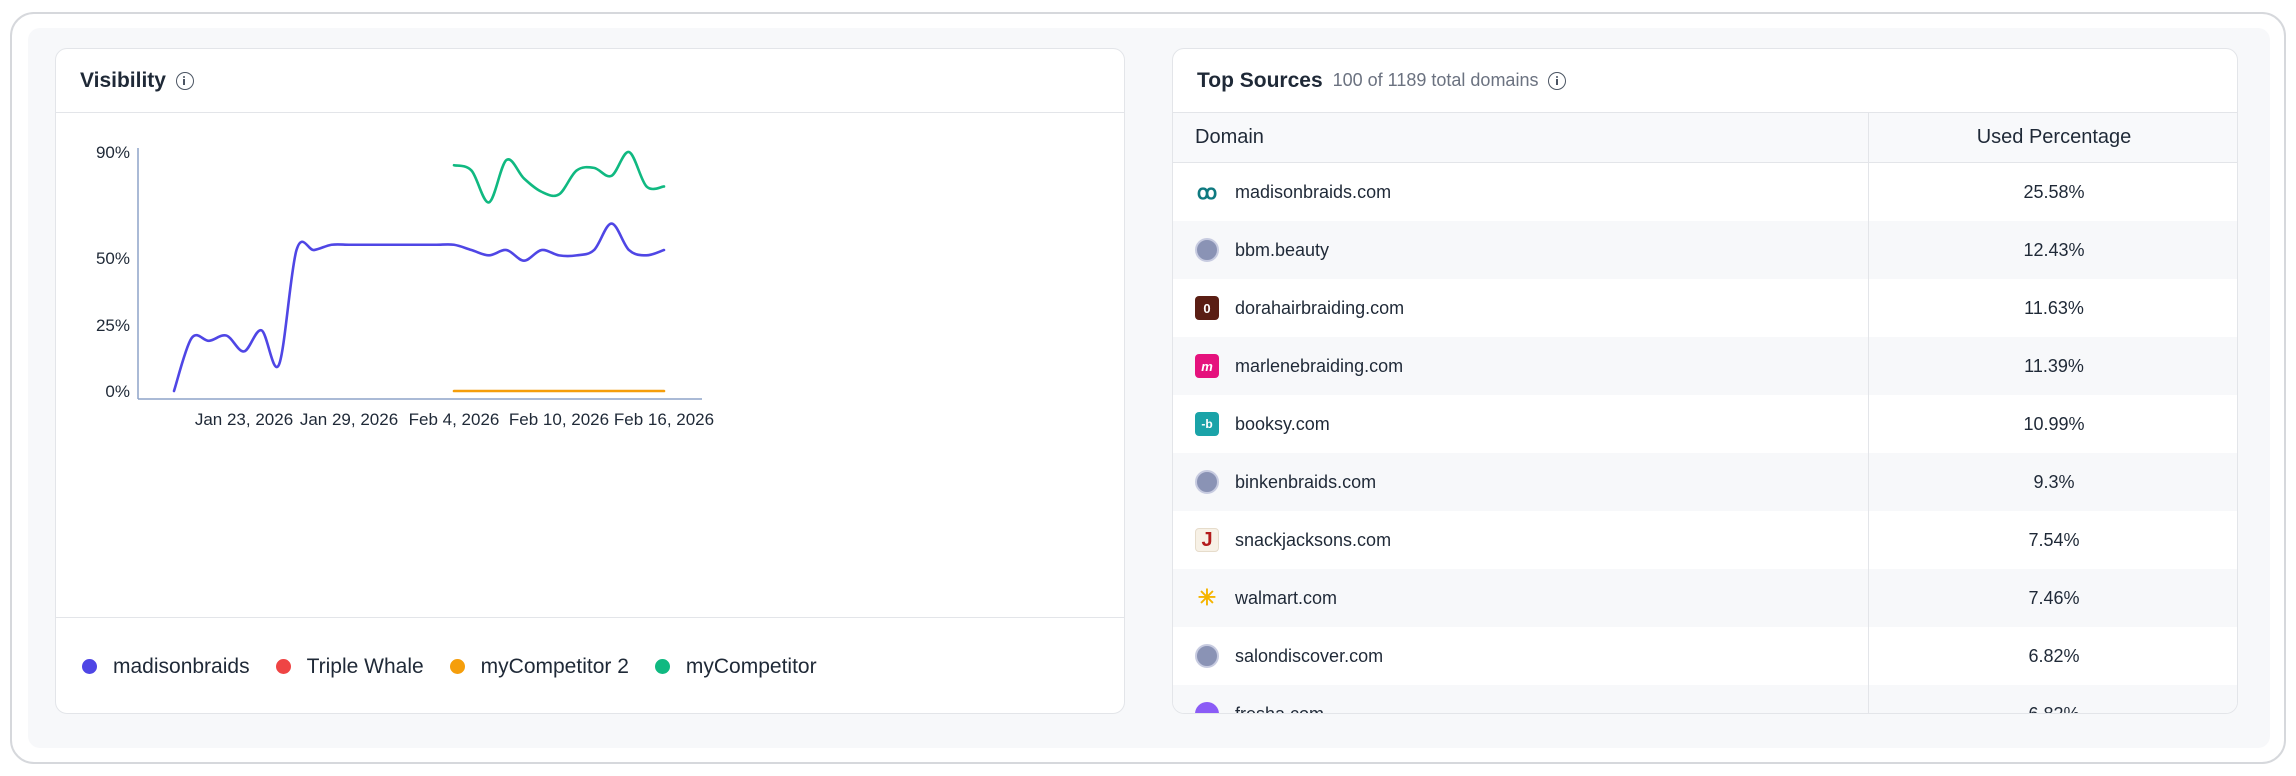 Image resolution: width=2296 pixels, height=776 pixels. Describe the element at coordinates (1313, 191) in the screenshot. I see `domain-name: madisonbraids.com` at that location.